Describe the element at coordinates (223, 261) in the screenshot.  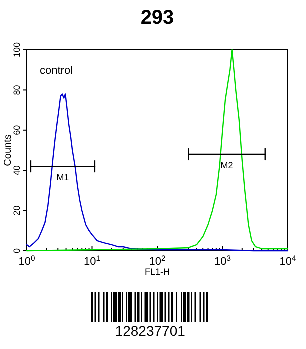
I see `x-tick-label: 10$^{3}$` at that location.